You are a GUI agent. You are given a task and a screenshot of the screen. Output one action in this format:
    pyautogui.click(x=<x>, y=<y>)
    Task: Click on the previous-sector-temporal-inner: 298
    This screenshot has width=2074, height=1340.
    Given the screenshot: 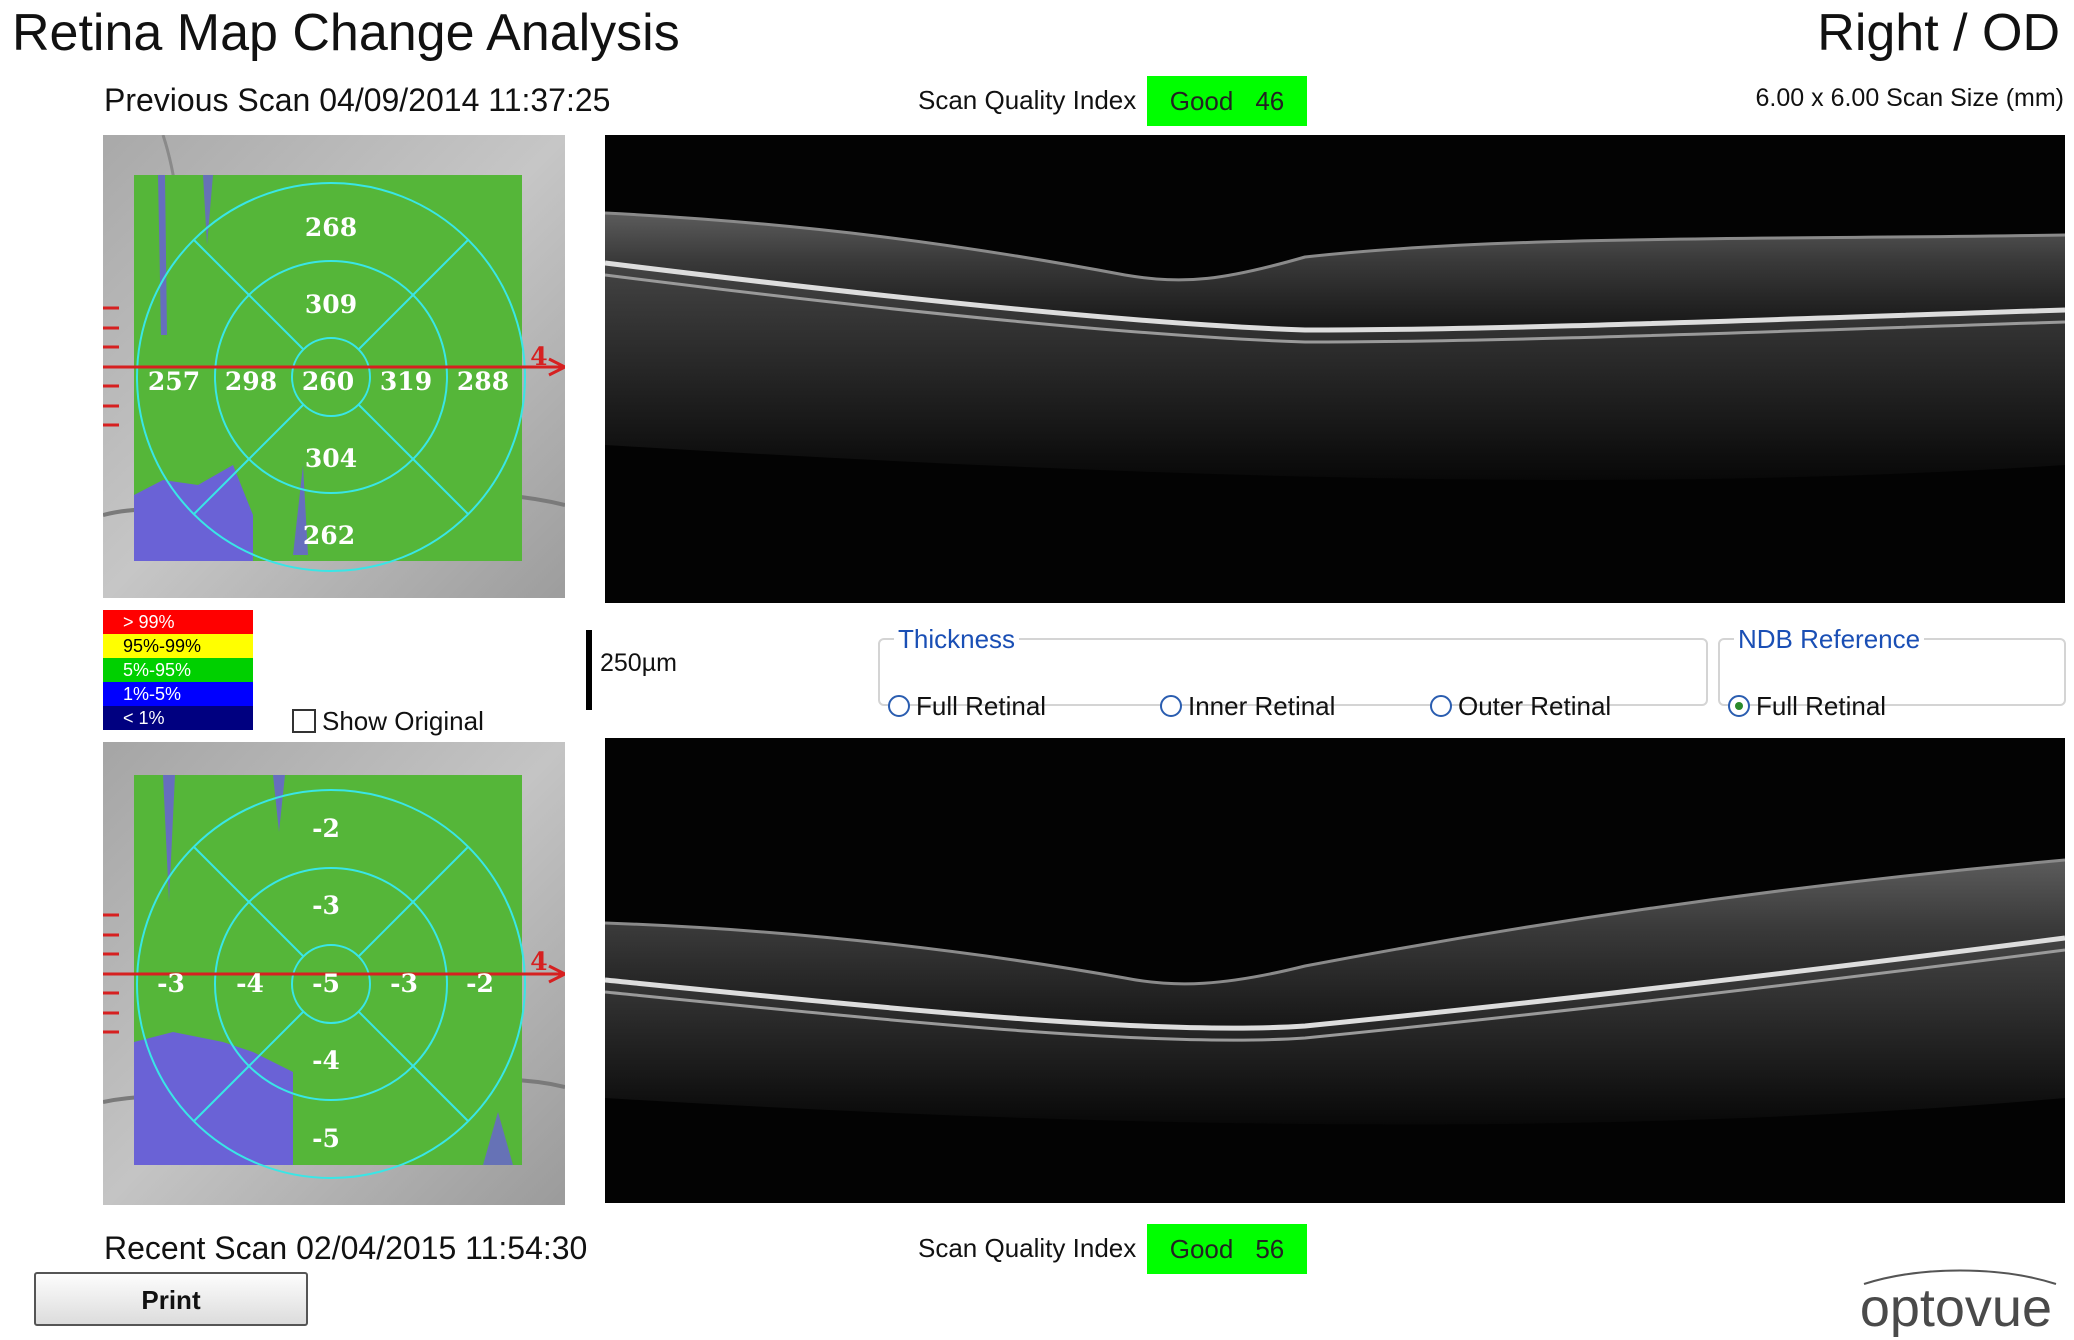 What is the action you would take?
    pyautogui.click(x=251, y=381)
    